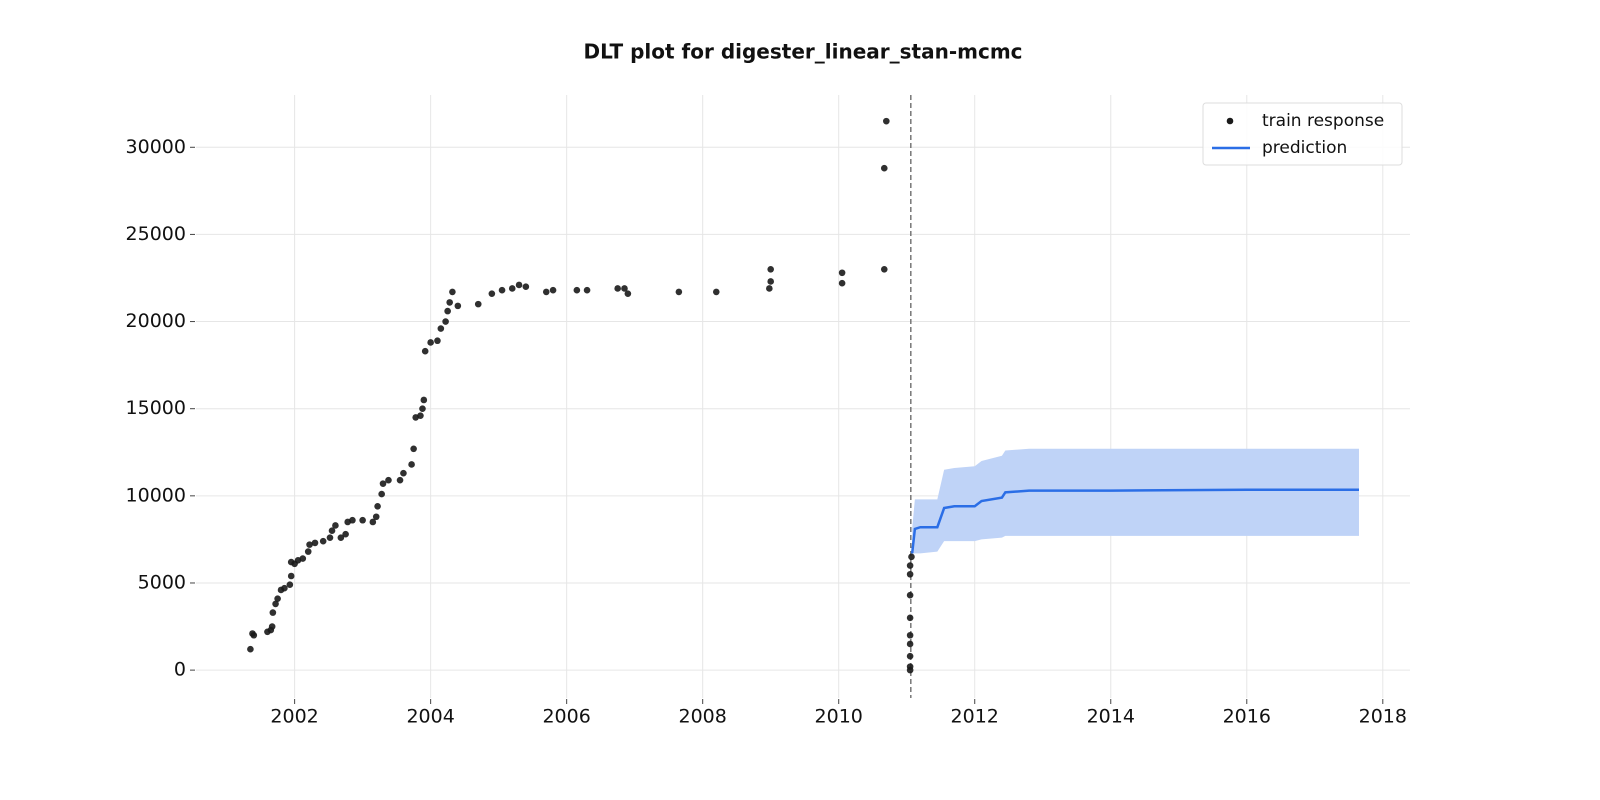 The height and width of the screenshot is (800, 1600). Describe the element at coordinates (156, 234) in the screenshot. I see `y-tick-label: 25000` at that location.